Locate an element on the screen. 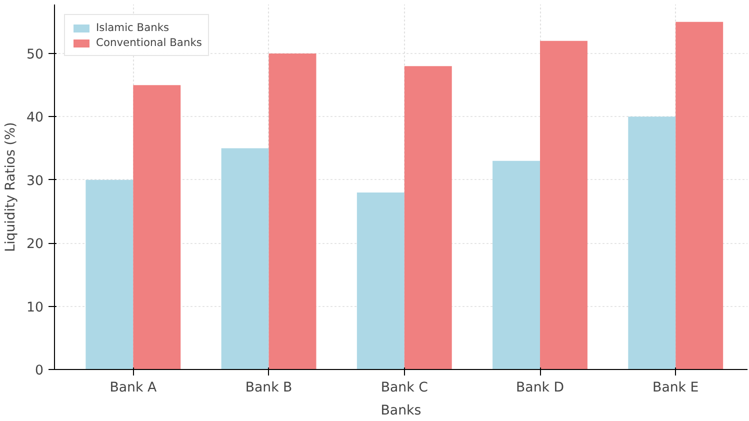 This screenshot has height=421, width=749. x-tick-label: Bank B is located at coordinates (268, 388).